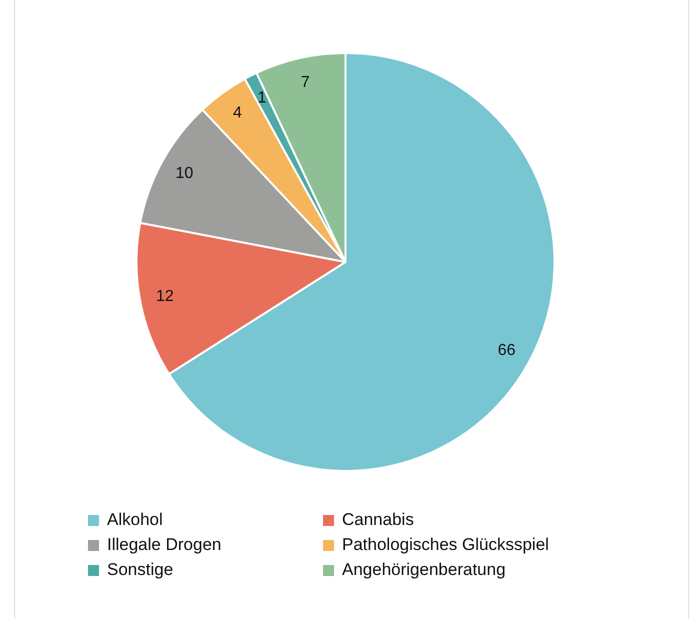 Image resolution: width=691 pixels, height=619 pixels. Describe the element at coordinates (135, 520) in the screenshot. I see `legend-label: Alkohol` at that location.